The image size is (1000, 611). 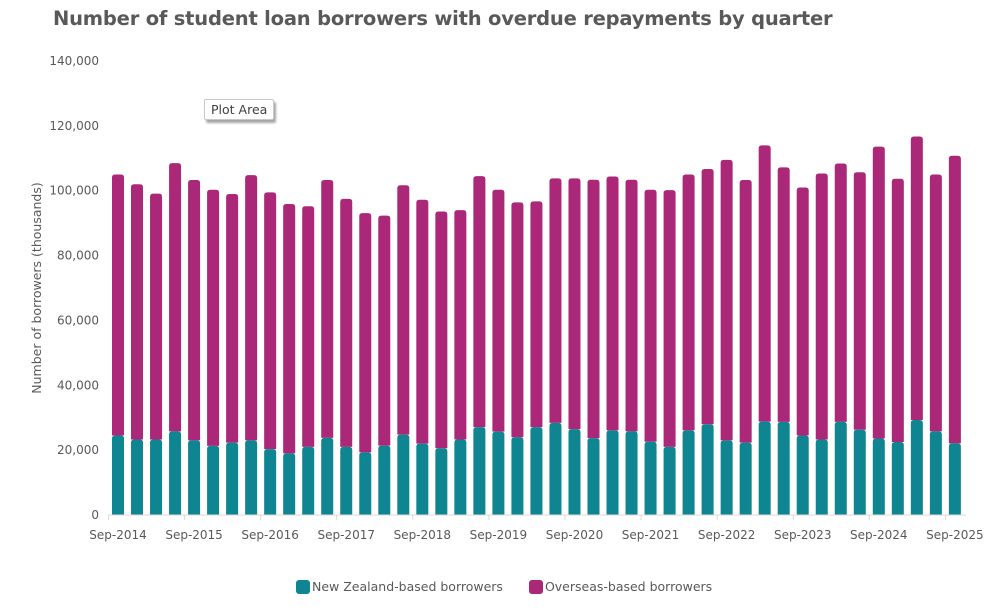 I want to click on legend-item-overseas: Overseas-based borrowers, so click(x=620, y=586).